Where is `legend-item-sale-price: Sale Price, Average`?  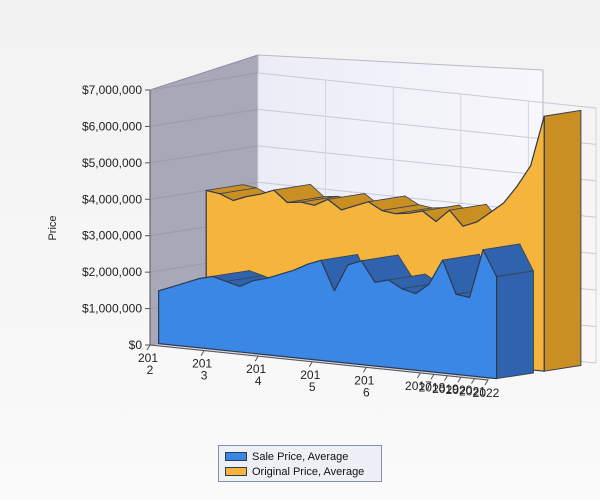 legend-item-sale-price: Sale Price, Average is located at coordinates (303, 456).